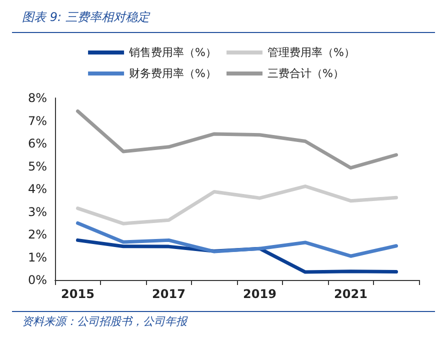 The width and height of the screenshot is (443, 339). What do you see at coordinates (311, 52) in the screenshot?
I see `legend-label: 管理费用率（%）` at bounding box center [311, 52].